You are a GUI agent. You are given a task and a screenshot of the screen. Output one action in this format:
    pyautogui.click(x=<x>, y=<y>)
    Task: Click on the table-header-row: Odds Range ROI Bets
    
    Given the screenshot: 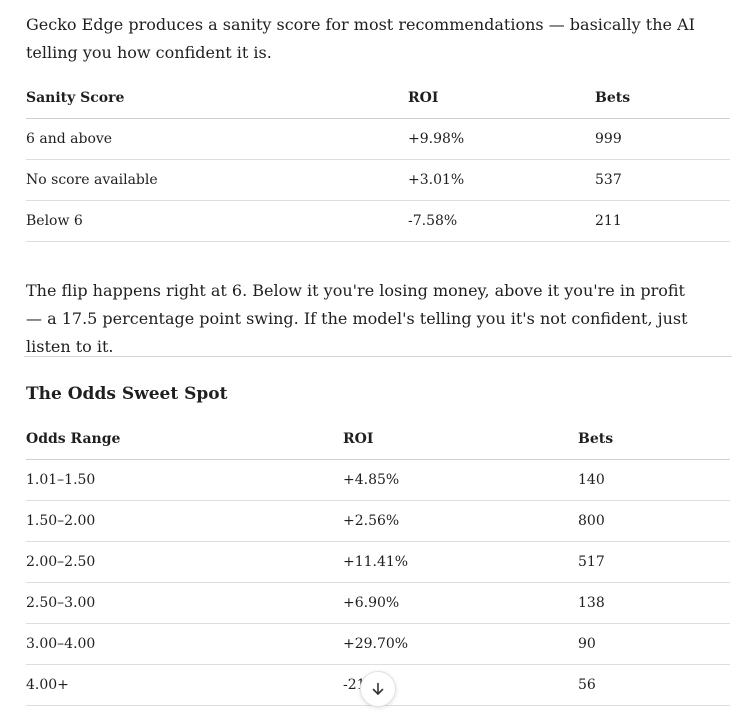 What is the action you would take?
    pyautogui.click(x=378, y=439)
    